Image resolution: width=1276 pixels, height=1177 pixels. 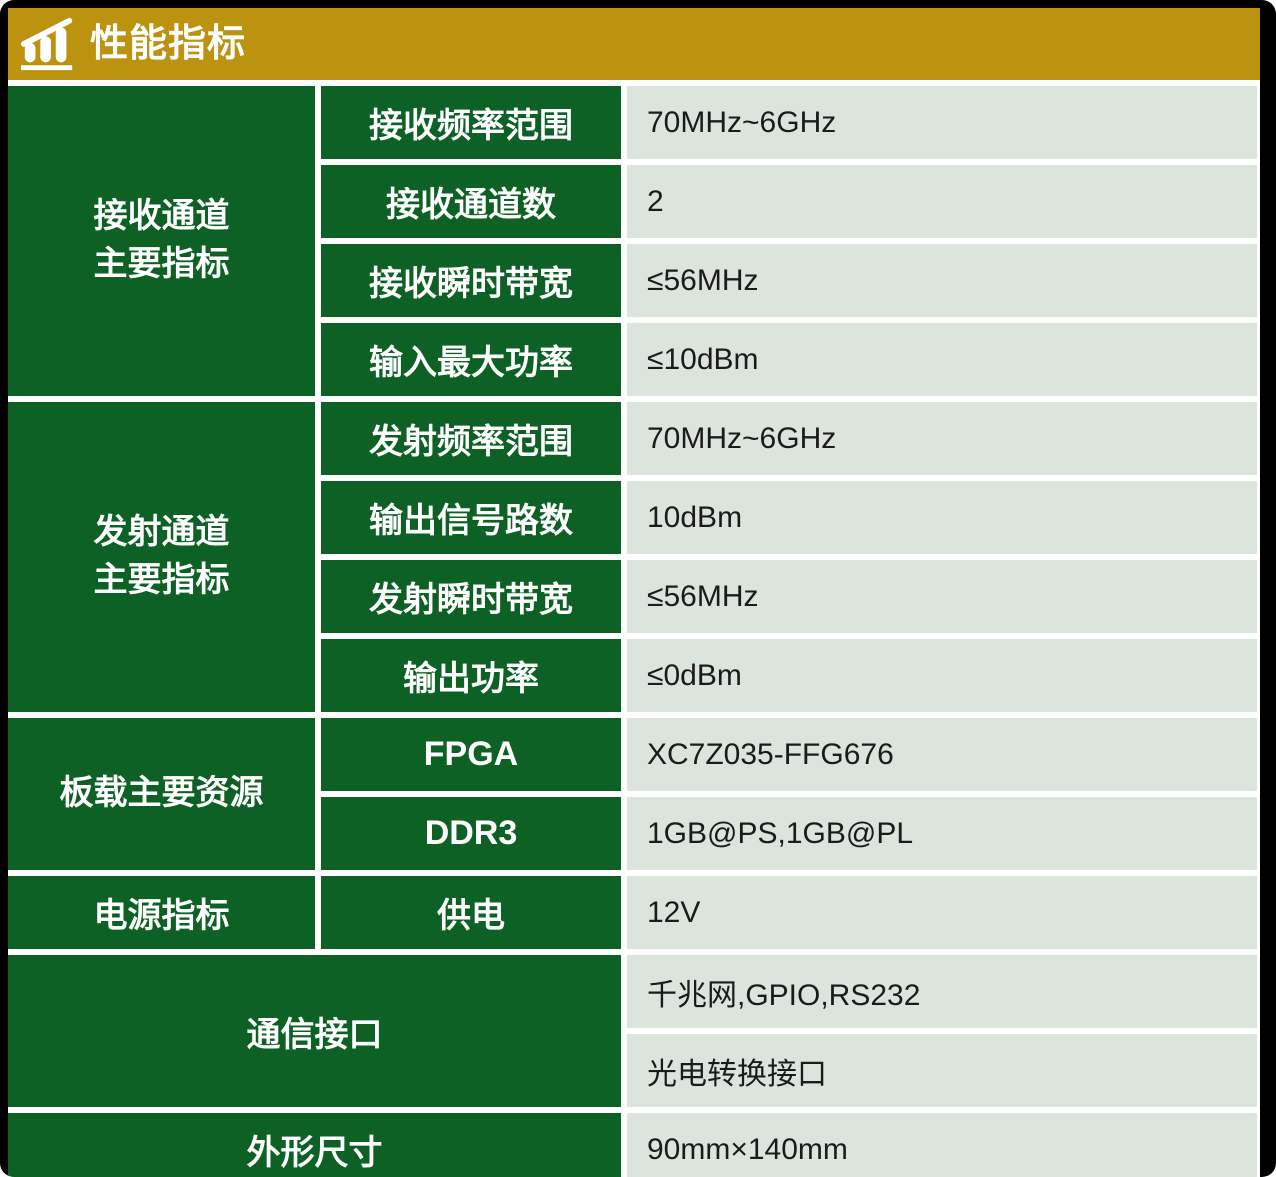 What do you see at coordinates (471, 280) in the screenshot?
I see `param-cell: 接收瞬时带宽` at bounding box center [471, 280].